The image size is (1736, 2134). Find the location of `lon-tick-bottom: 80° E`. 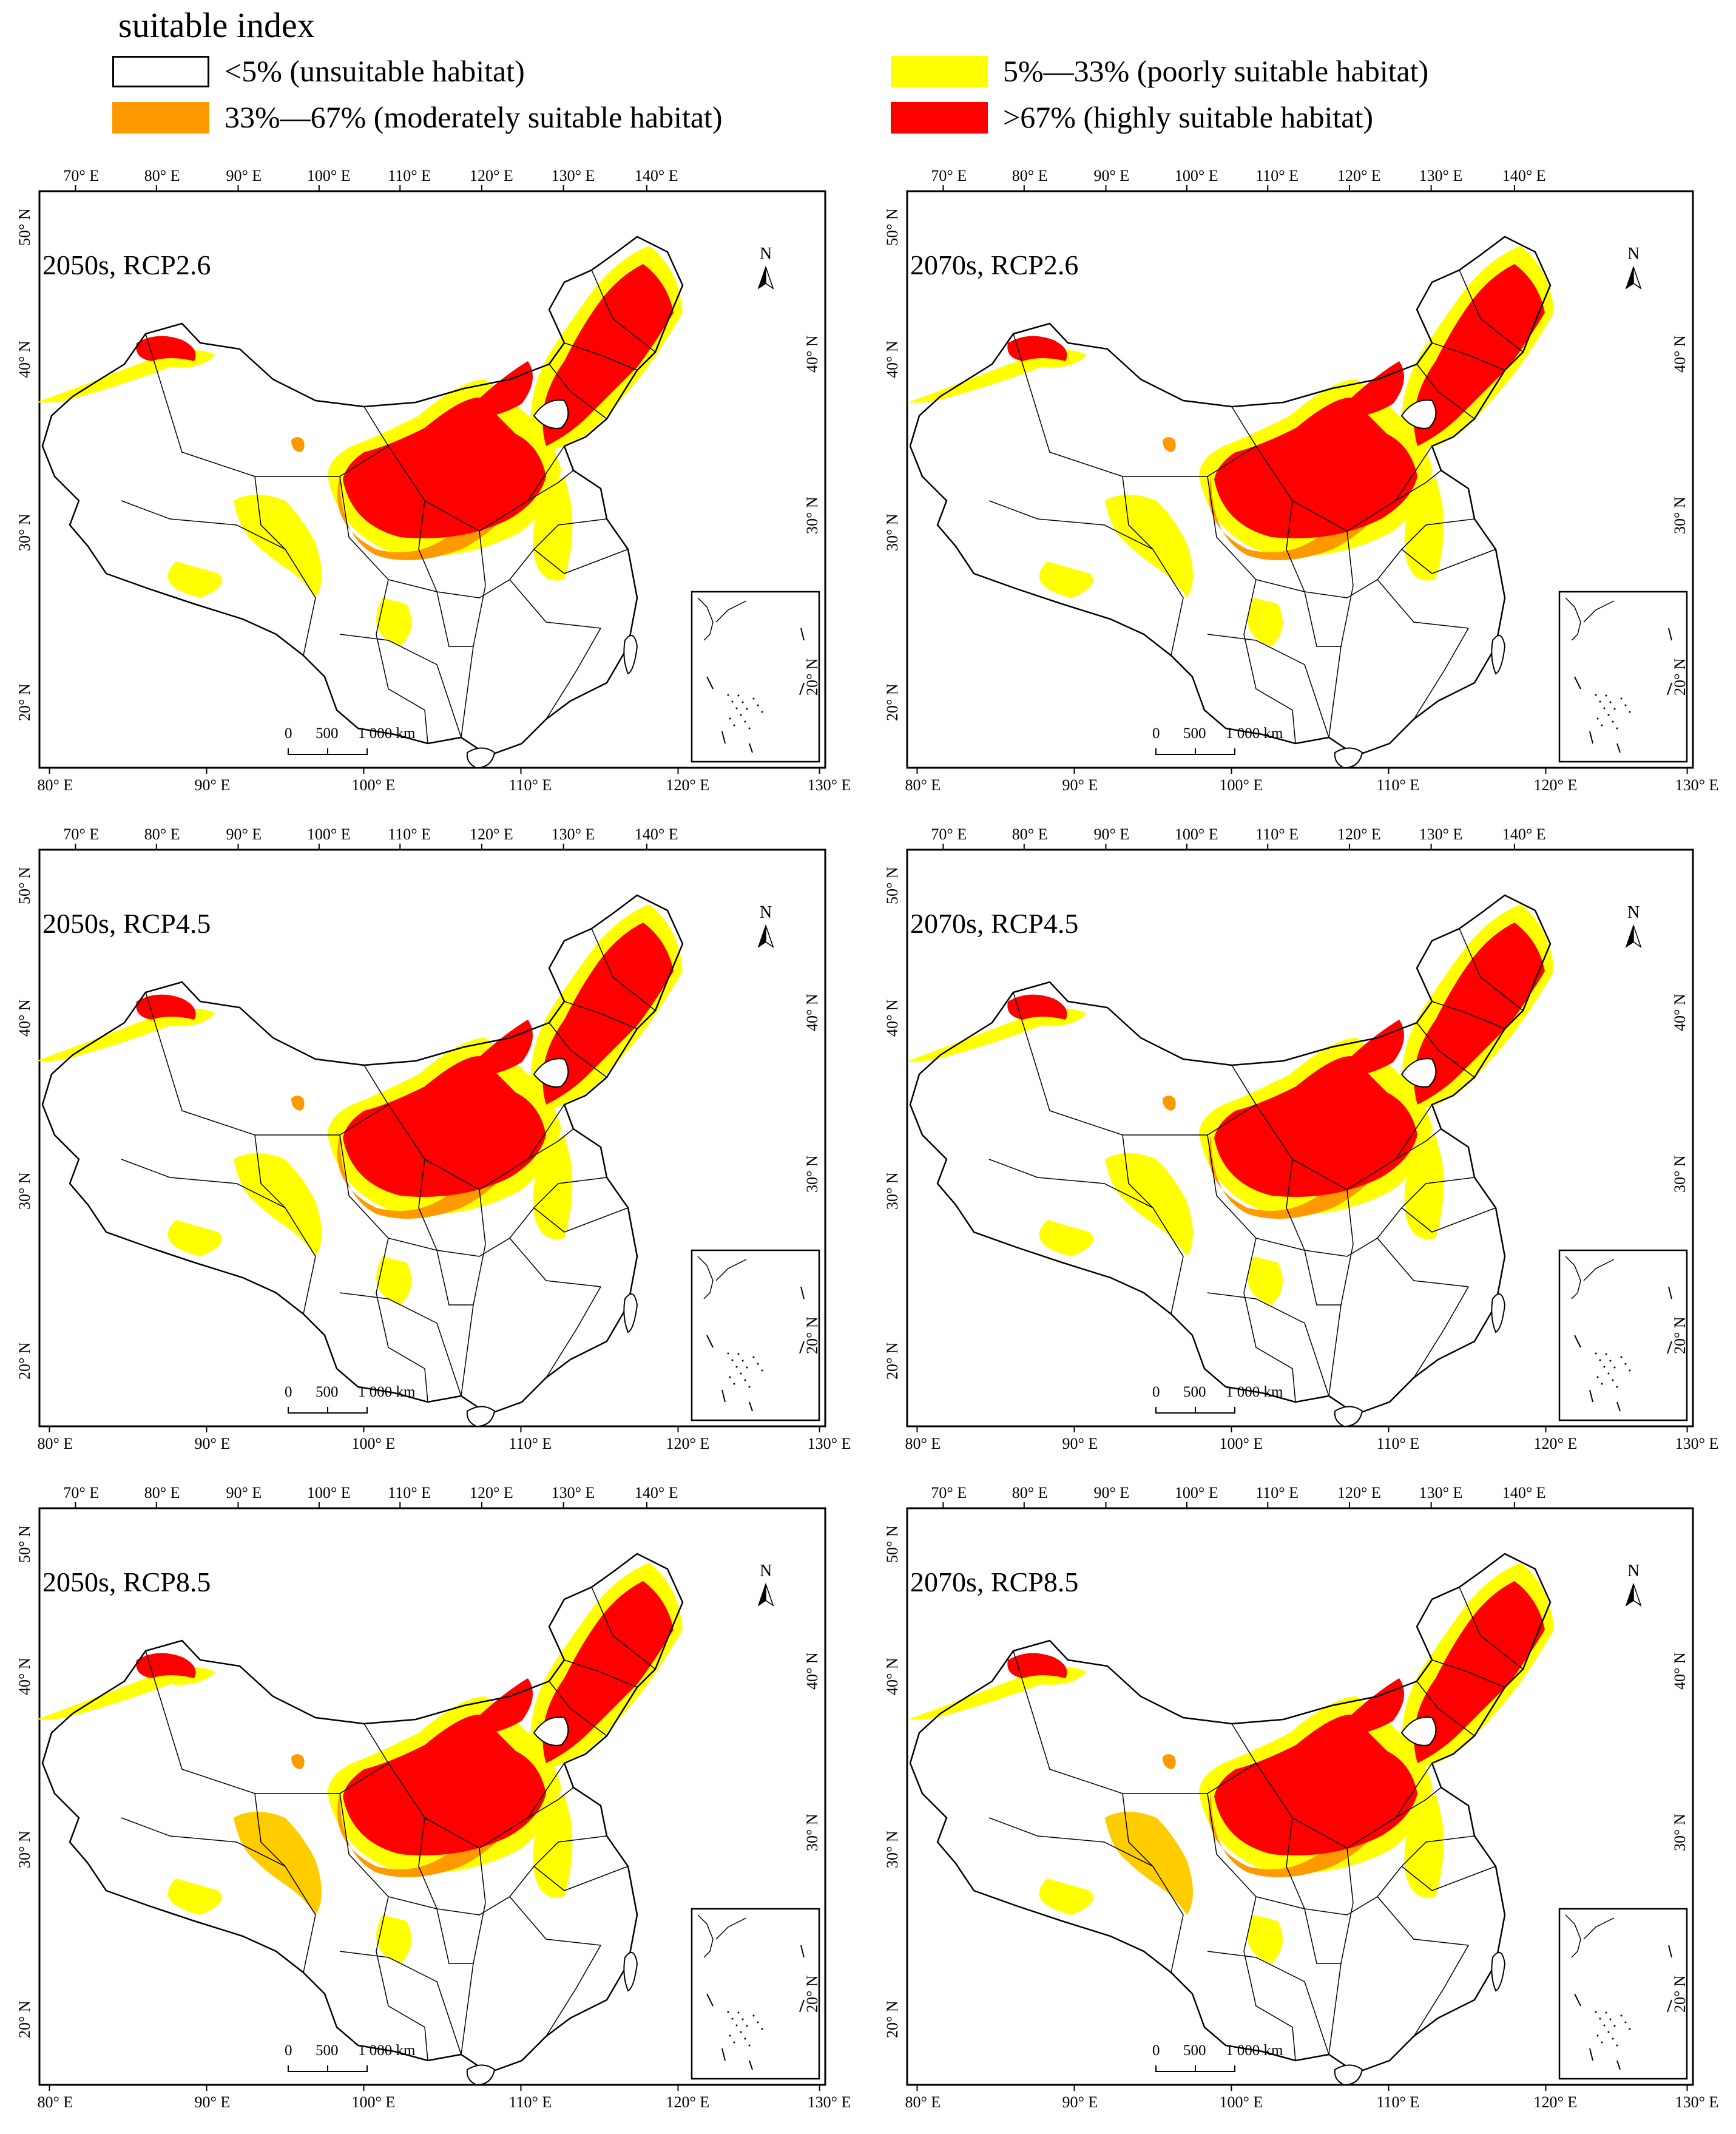

lon-tick-bottom: 80° E is located at coordinates (55, 785).